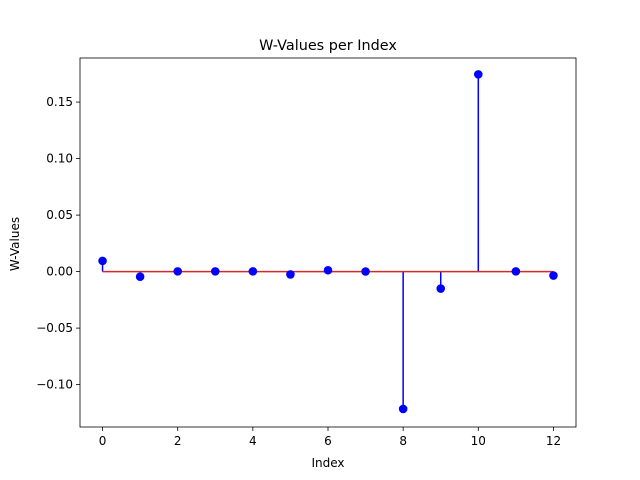 This screenshot has width=640, height=480. I want to click on y-tick-label: 0.00, so click(59, 272).